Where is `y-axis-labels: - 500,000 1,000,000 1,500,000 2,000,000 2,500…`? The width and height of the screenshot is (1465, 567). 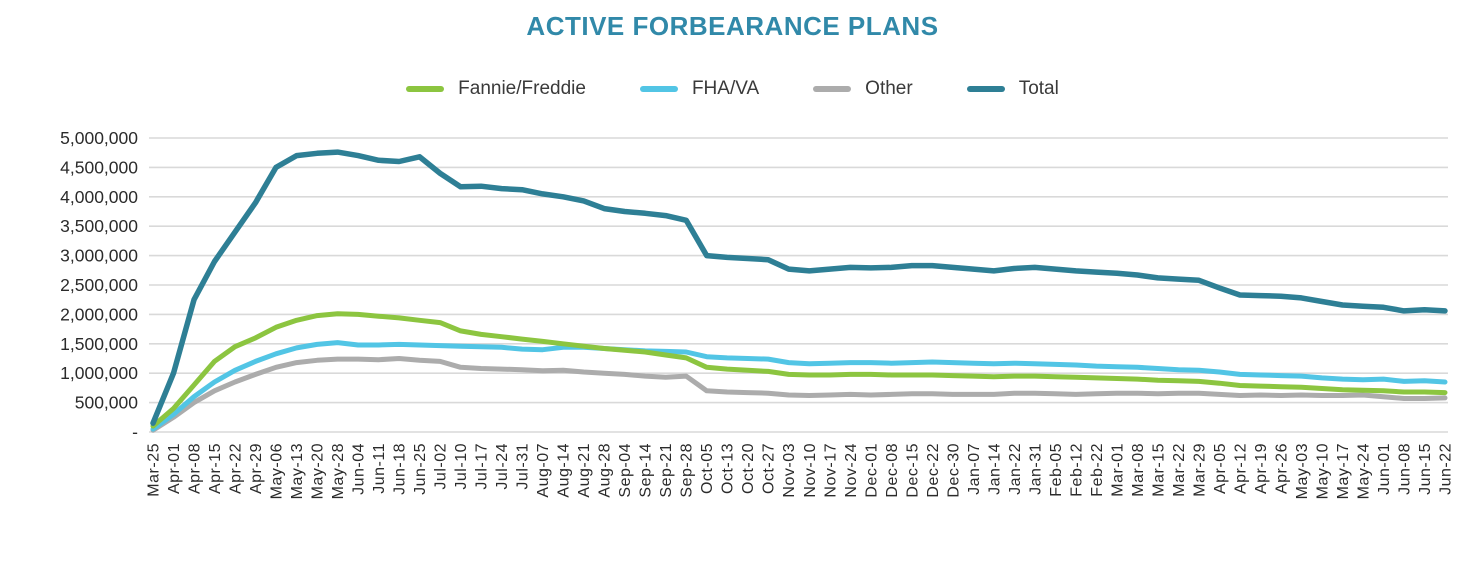 y-axis-labels: - 500,000 1,000,000 1,500,000 2,000,000 2,500… is located at coordinates (99, 285).